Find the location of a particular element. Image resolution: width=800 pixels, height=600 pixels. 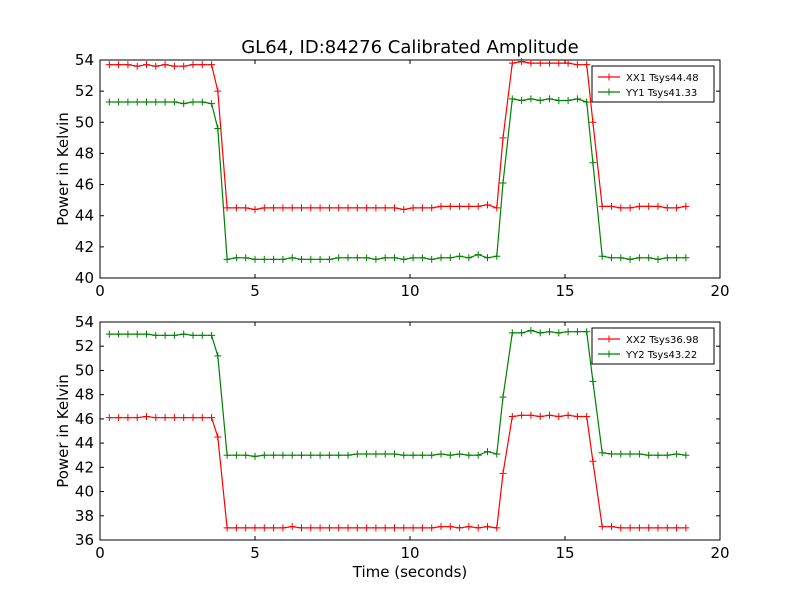

x-tick-label: 20 is located at coordinates (719, 553).